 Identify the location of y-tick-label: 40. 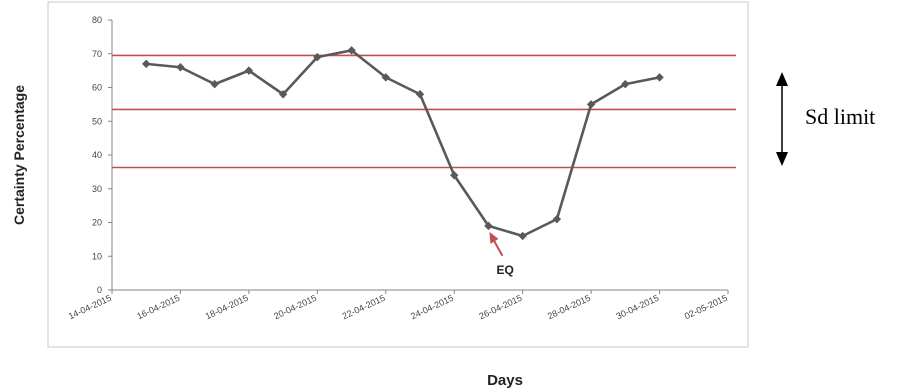
(97, 155).